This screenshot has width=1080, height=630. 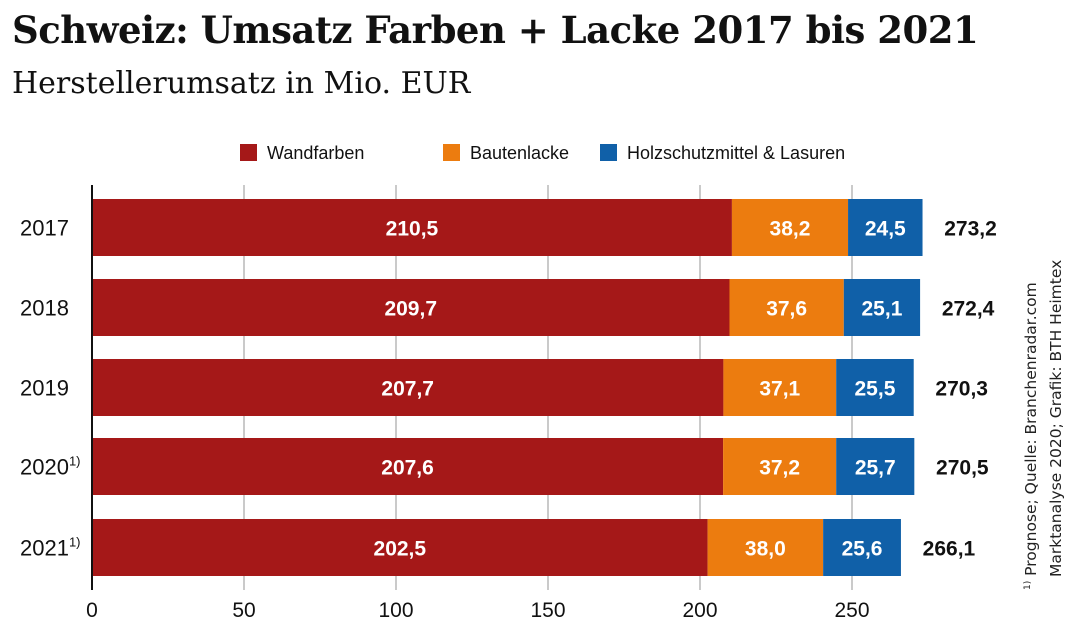 What do you see at coordinates (395, 610) in the screenshot?
I see `x-tick-label: 100` at bounding box center [395, 610].